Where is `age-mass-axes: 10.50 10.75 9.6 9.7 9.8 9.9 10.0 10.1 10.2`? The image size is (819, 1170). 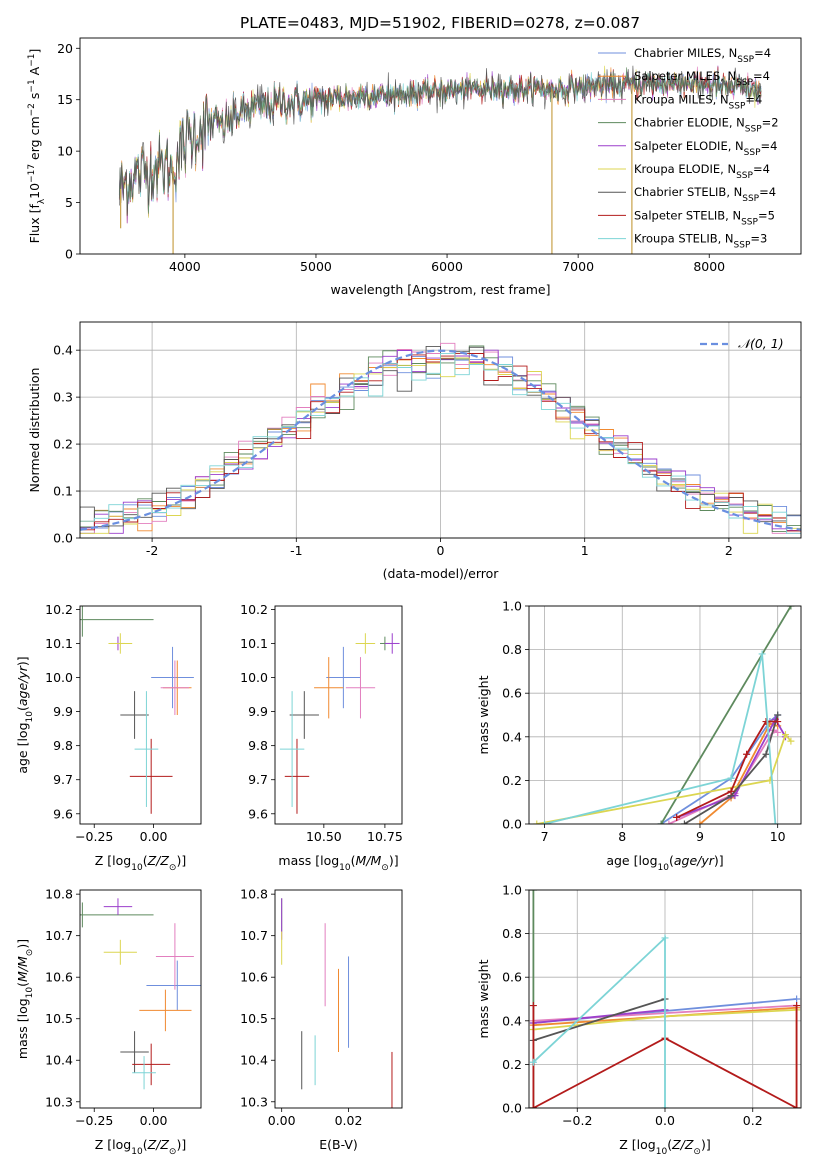
age-mass-axes: 10.50 10.75 9.6 9.7 9.8 9.9 10.0 10.1 10.2 is located at coordinates (321, 723).